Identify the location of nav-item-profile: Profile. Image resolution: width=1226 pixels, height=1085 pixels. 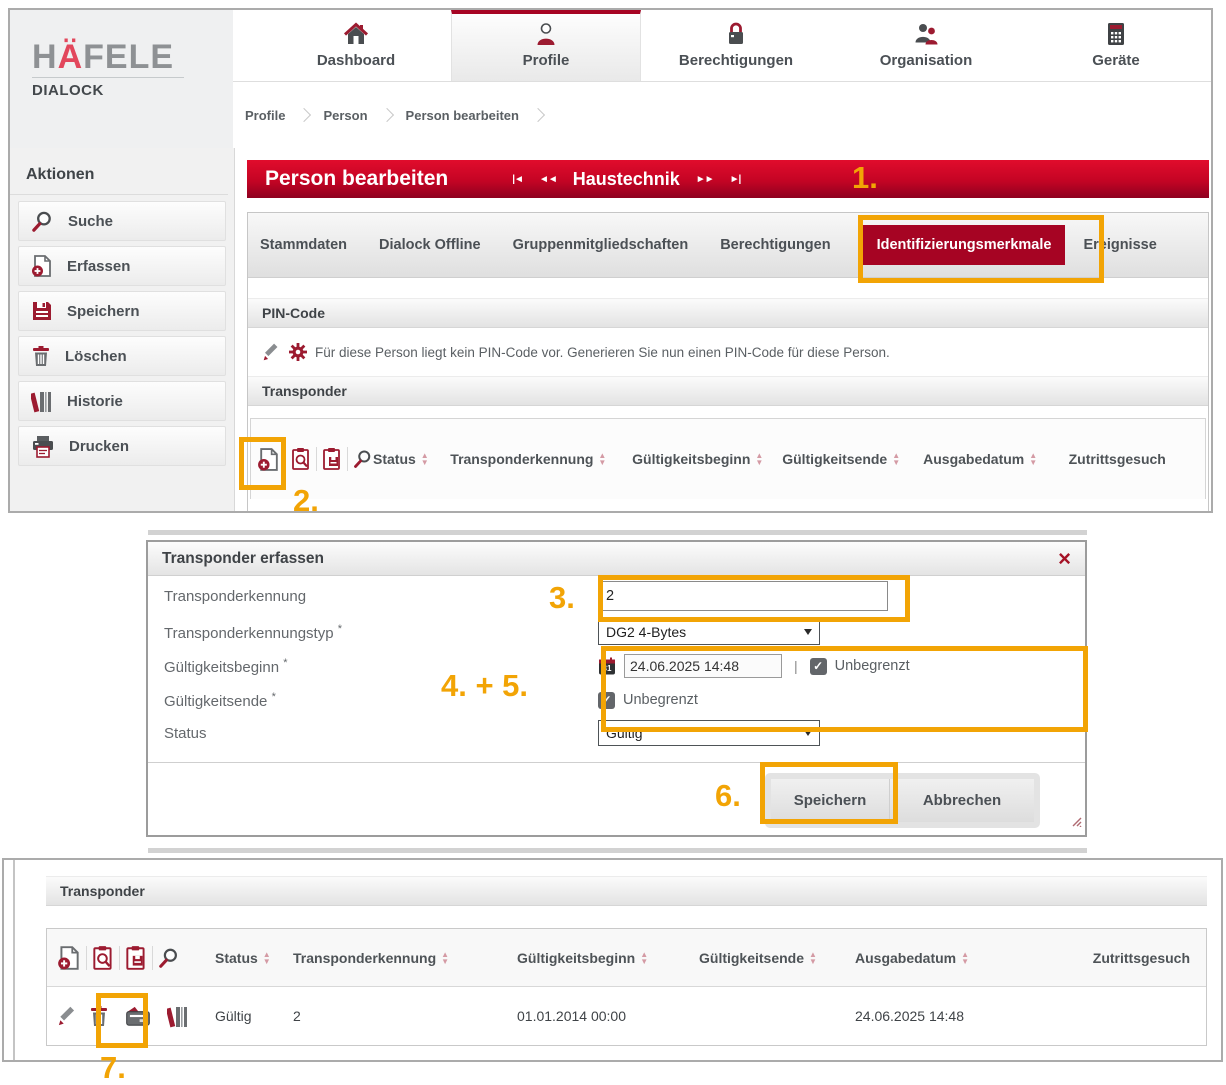
(546, 45).